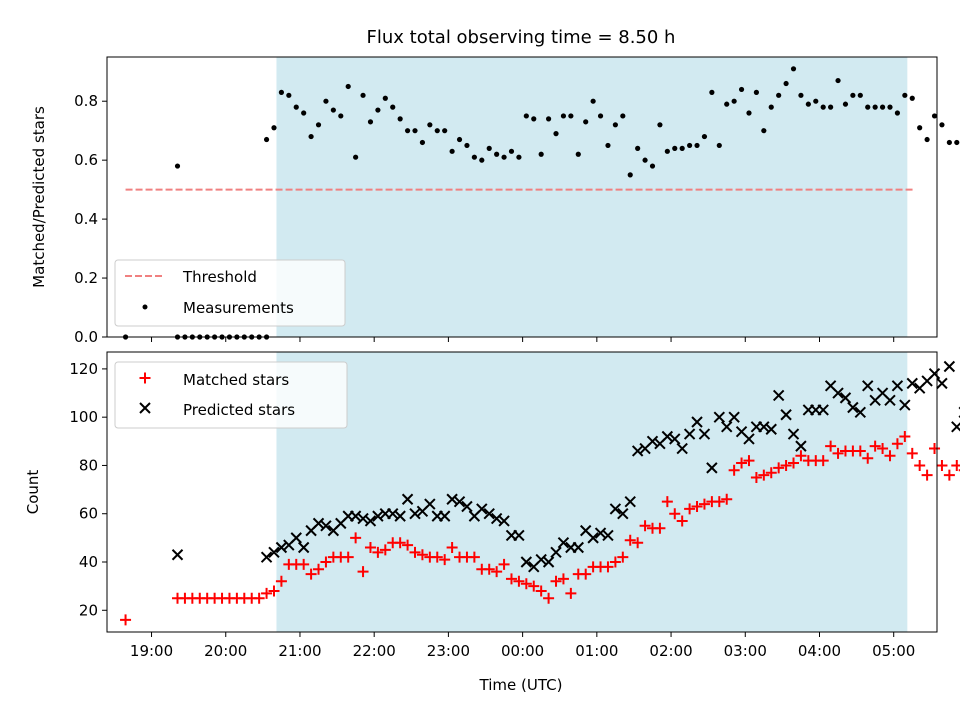 The image size is (960, 720). I want to click on y-tick-label: 0.2, so click(86, 278).